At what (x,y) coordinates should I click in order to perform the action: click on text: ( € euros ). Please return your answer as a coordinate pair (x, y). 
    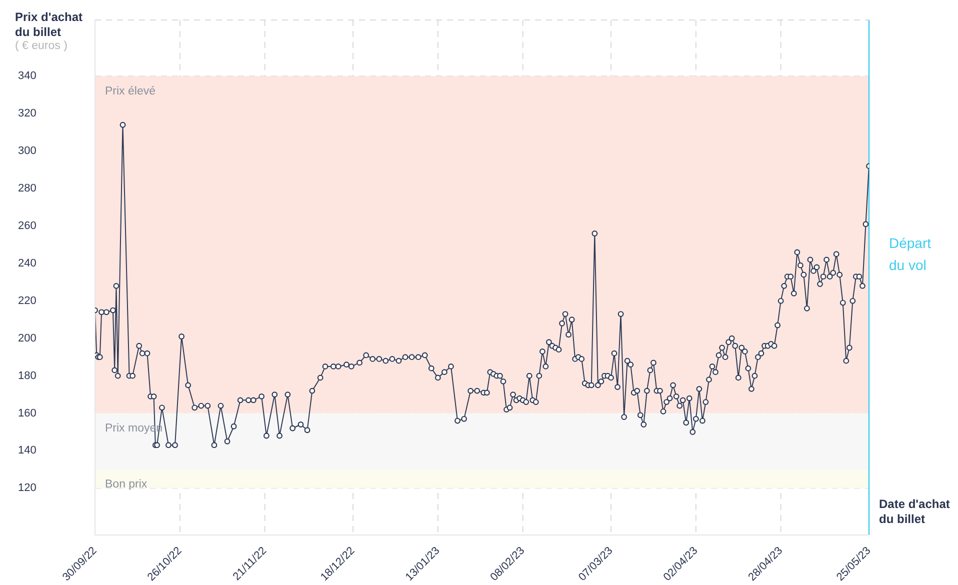
    Looking at the image, I should click on (41, 46).